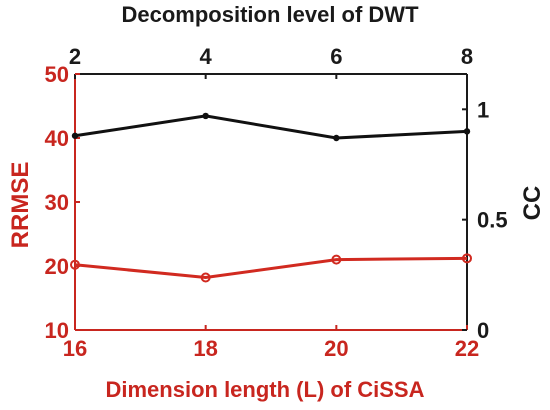  Describe the element at coordinates (336, 348) in the screenshot. I see `bottom-tick-label: 20` at that location.